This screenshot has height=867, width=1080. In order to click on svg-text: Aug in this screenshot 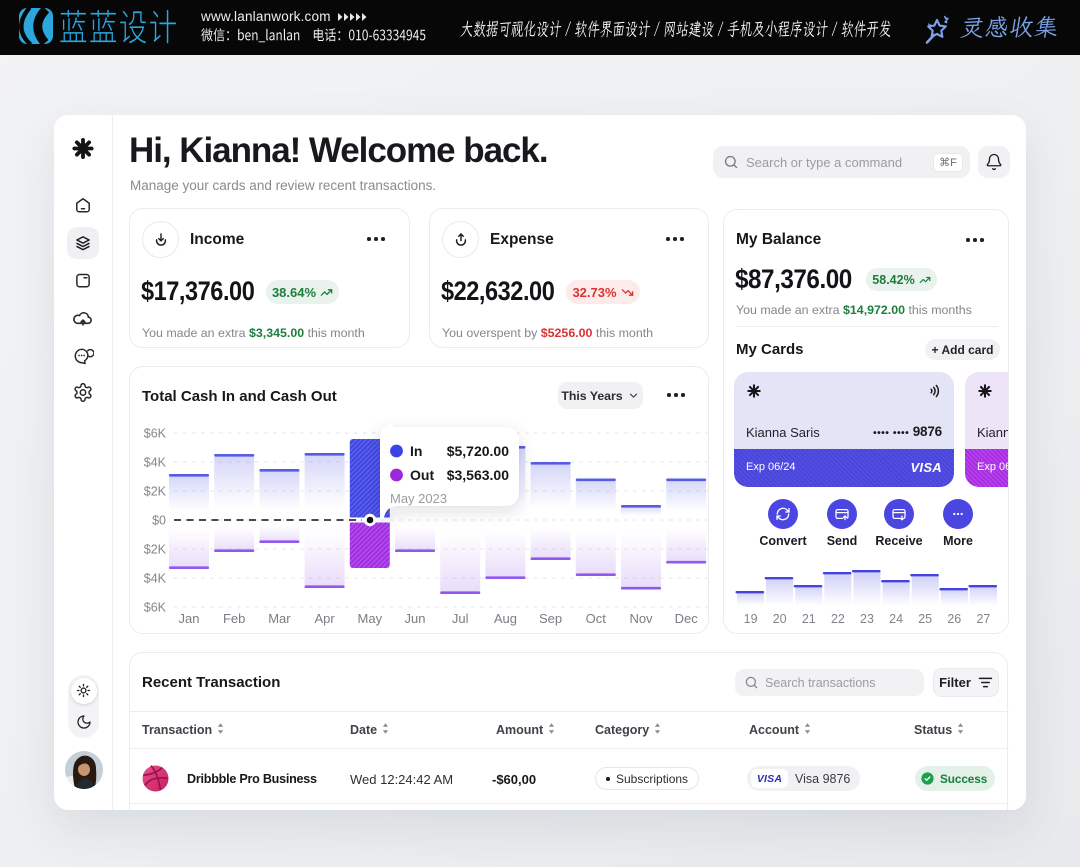, I will do `click(505, 618)`.